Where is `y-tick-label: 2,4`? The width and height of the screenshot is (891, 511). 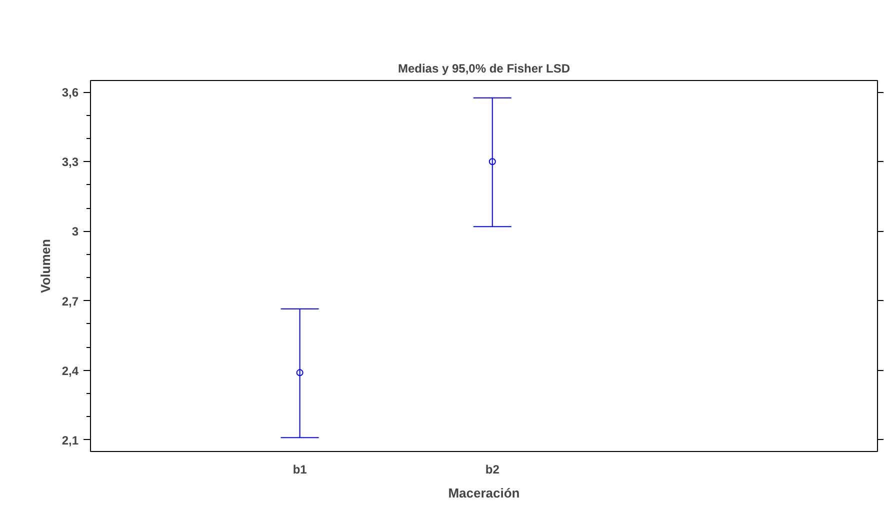
y-tick-label: 2,4 is located at coordinates (70, 371).